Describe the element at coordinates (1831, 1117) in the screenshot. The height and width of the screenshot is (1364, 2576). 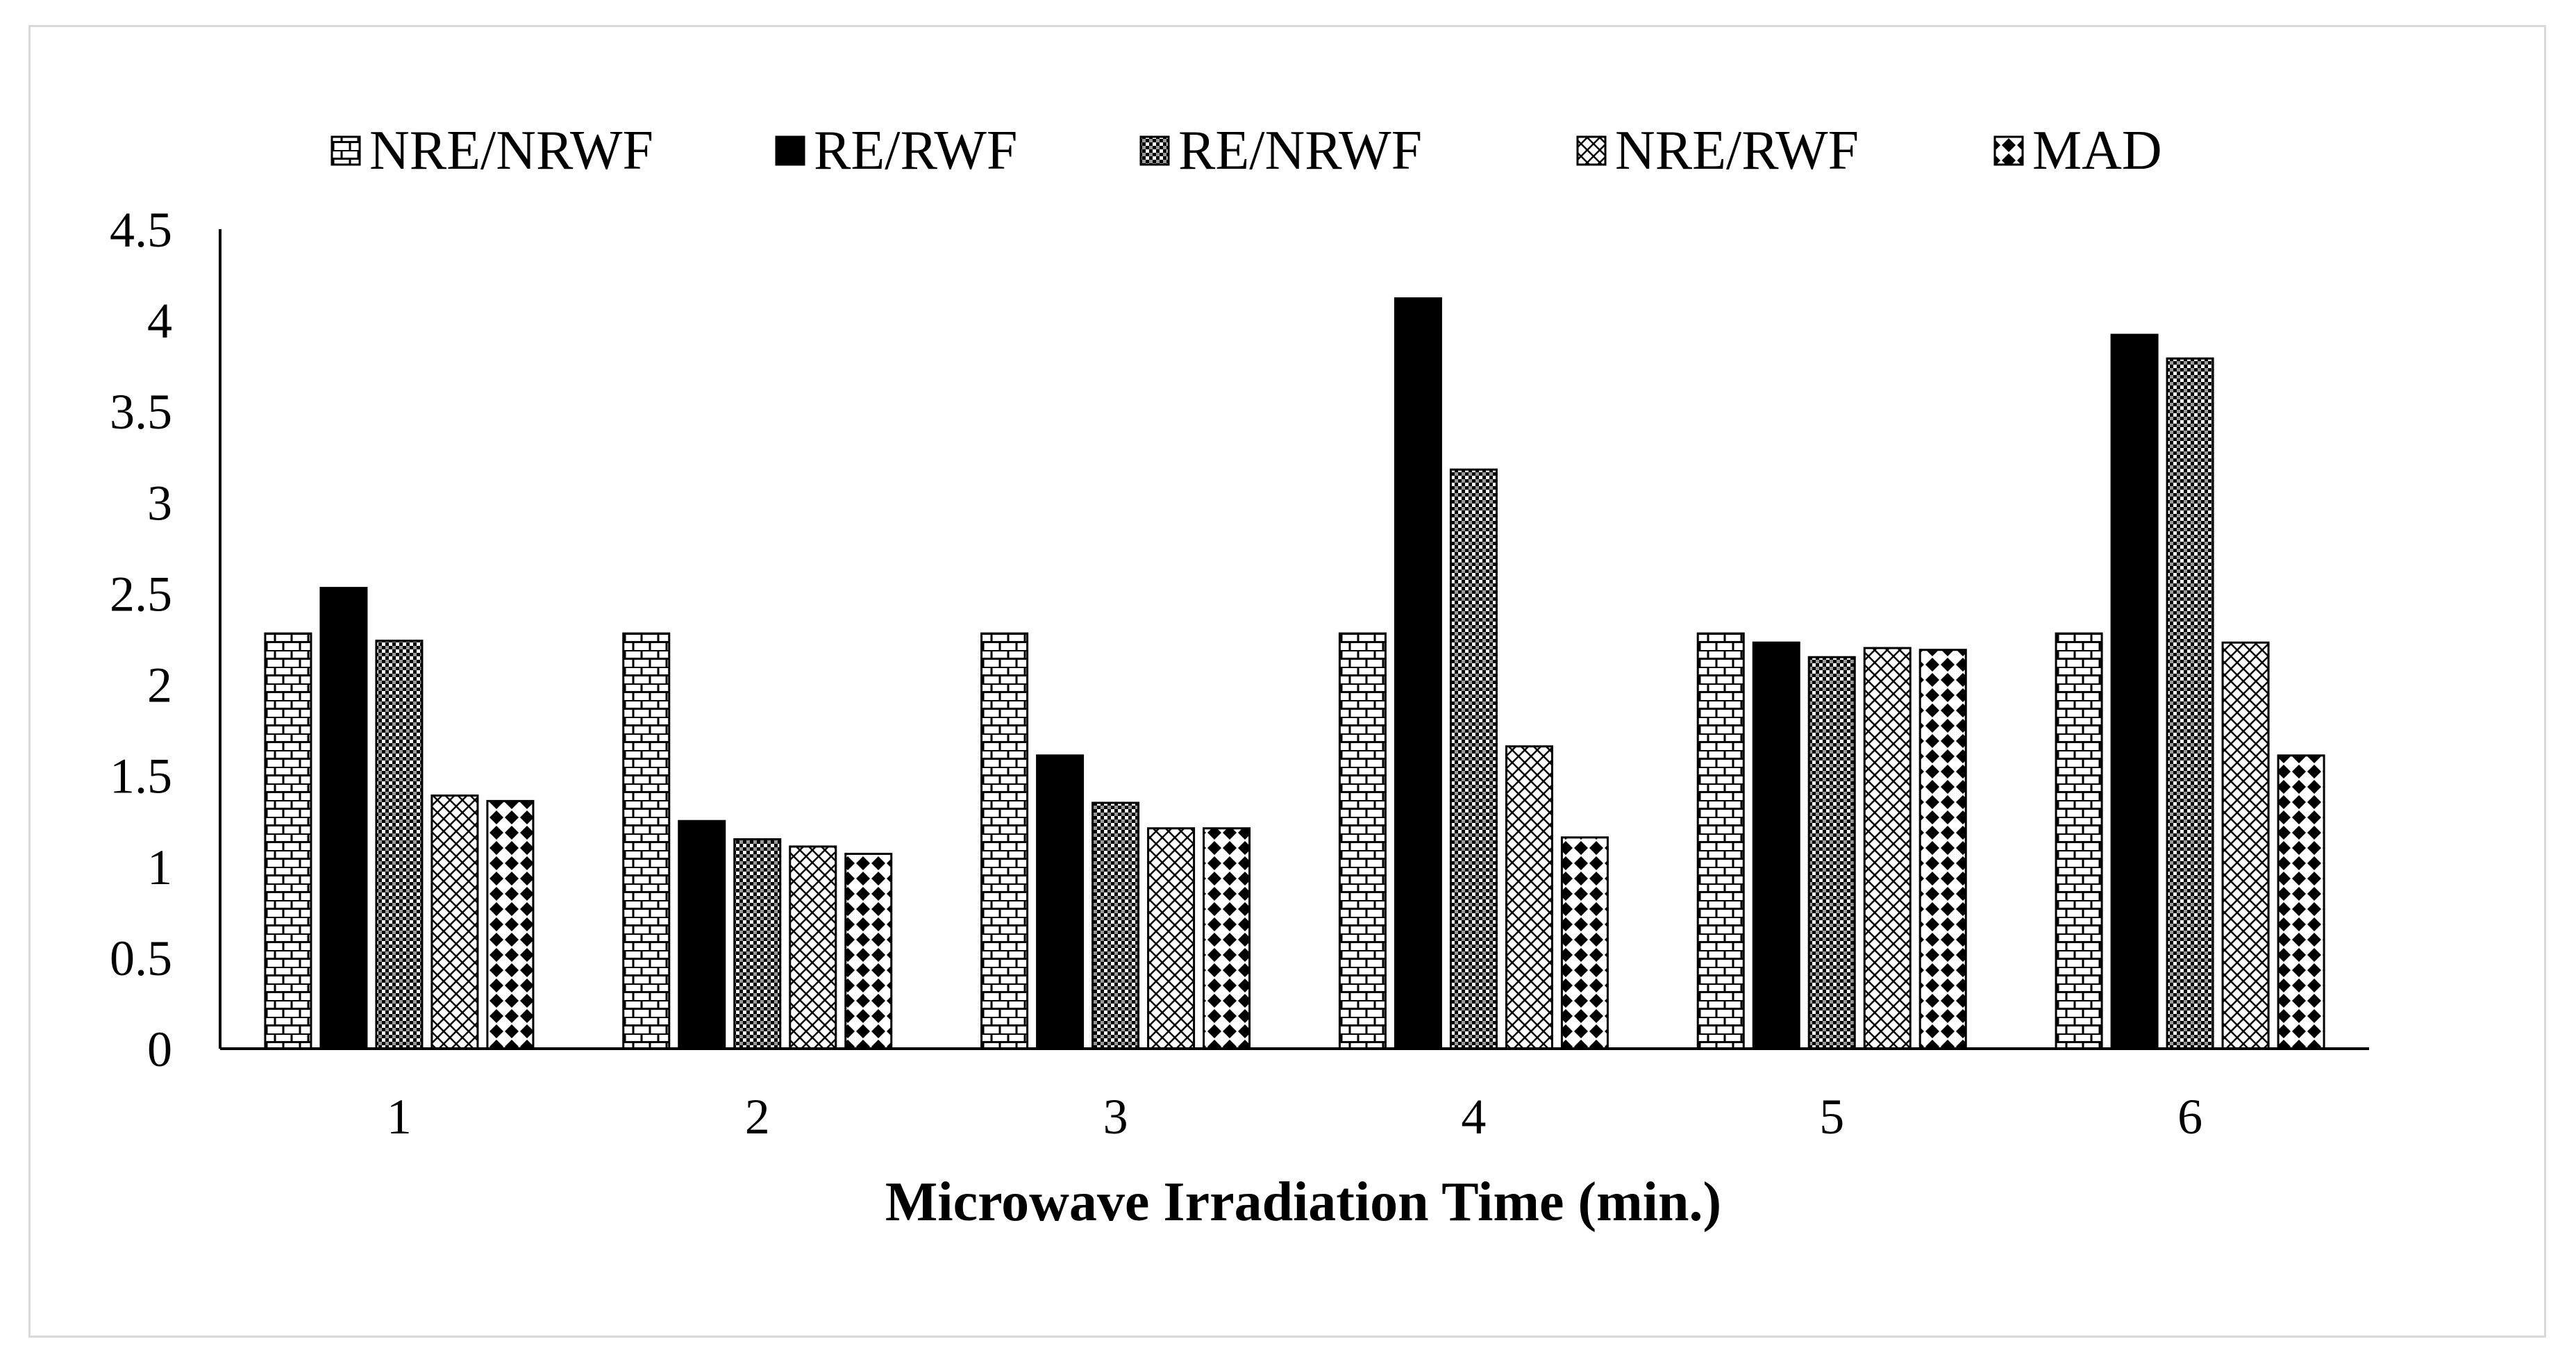
I see `x-tick-label: 5` at that location.